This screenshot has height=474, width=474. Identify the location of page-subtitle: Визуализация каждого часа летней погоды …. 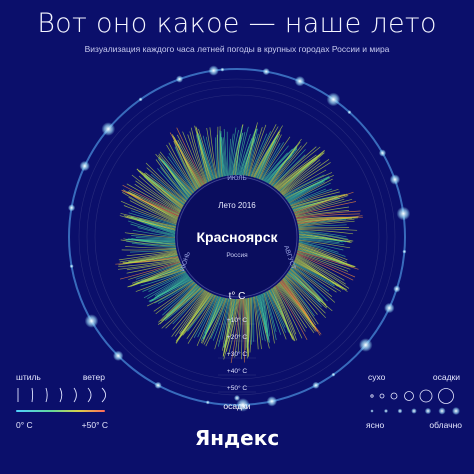
(237, 49).